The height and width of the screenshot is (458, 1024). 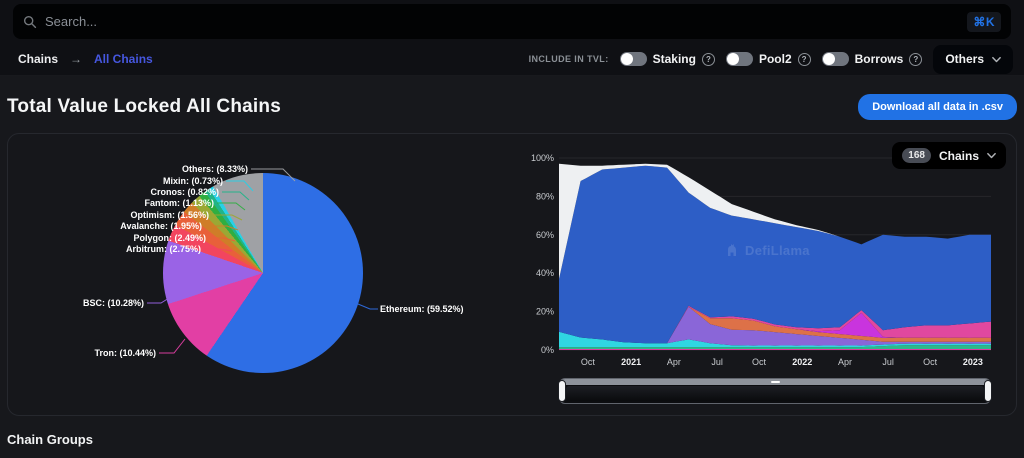 What do you see at coordinates (775, 59) in the screenshot?
I see `pool2-toggle-label: Pool2` at bounding box center [775, 59].